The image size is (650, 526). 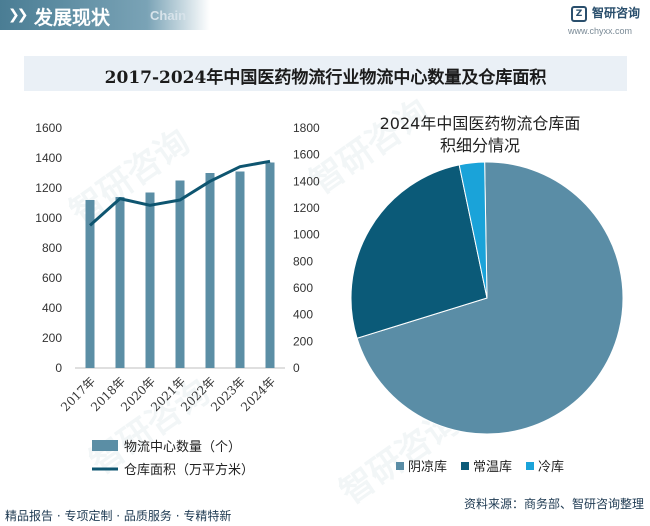 I want to click on right-axis-tick-label: 1600, so click(x=306, y=155).